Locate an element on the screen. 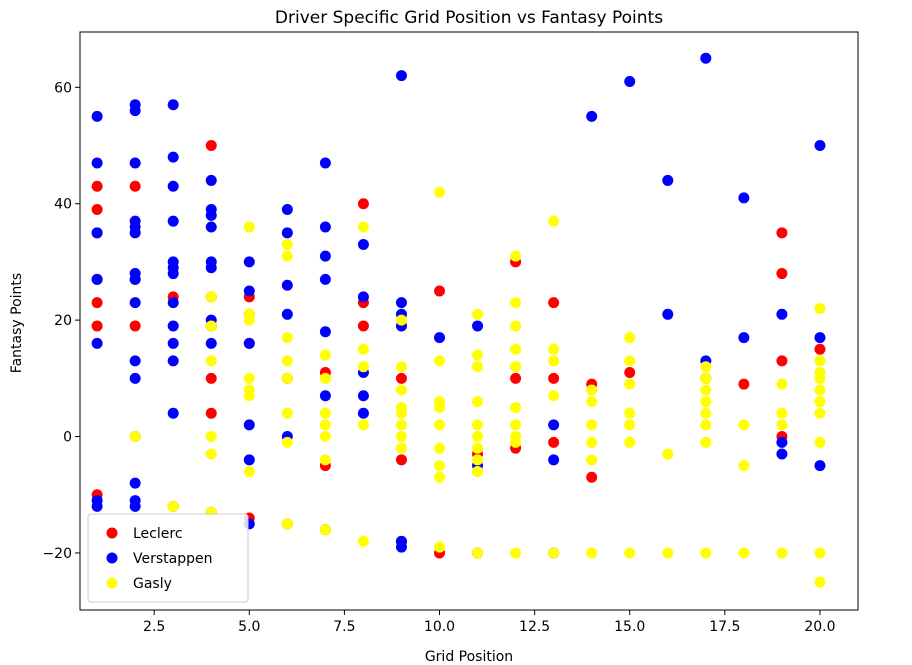 This screenshot has width=912, height=665. x-tick-label: 15.0 is located at coordinates (629, 627).